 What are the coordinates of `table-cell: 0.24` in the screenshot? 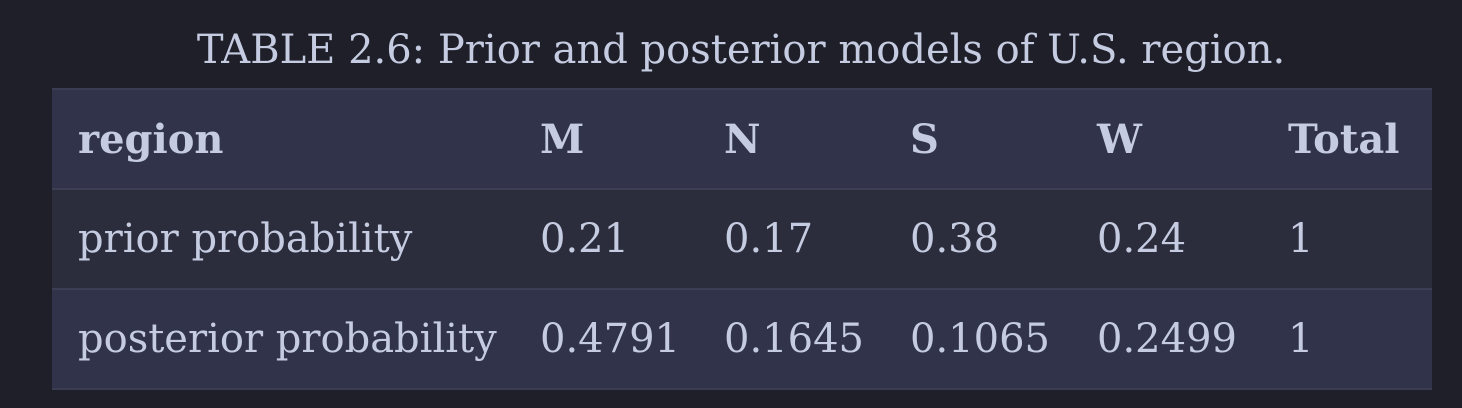 It's located at (1142, 239).